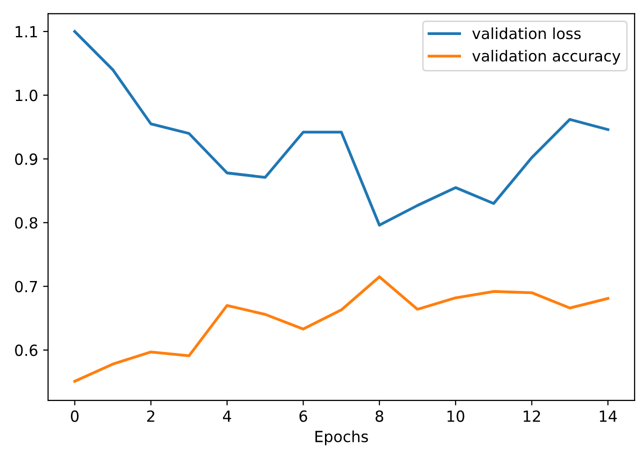  Describe the element at coordinates (608, 416) in the screenshot. I see `x-tick-label: 14` at that location.